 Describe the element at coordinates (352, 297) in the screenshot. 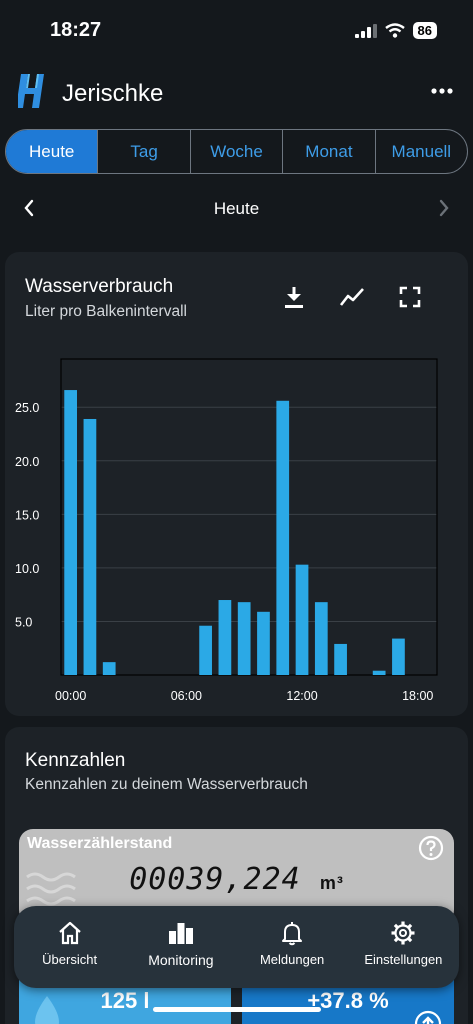

I see `line-chart-icon` at that location.